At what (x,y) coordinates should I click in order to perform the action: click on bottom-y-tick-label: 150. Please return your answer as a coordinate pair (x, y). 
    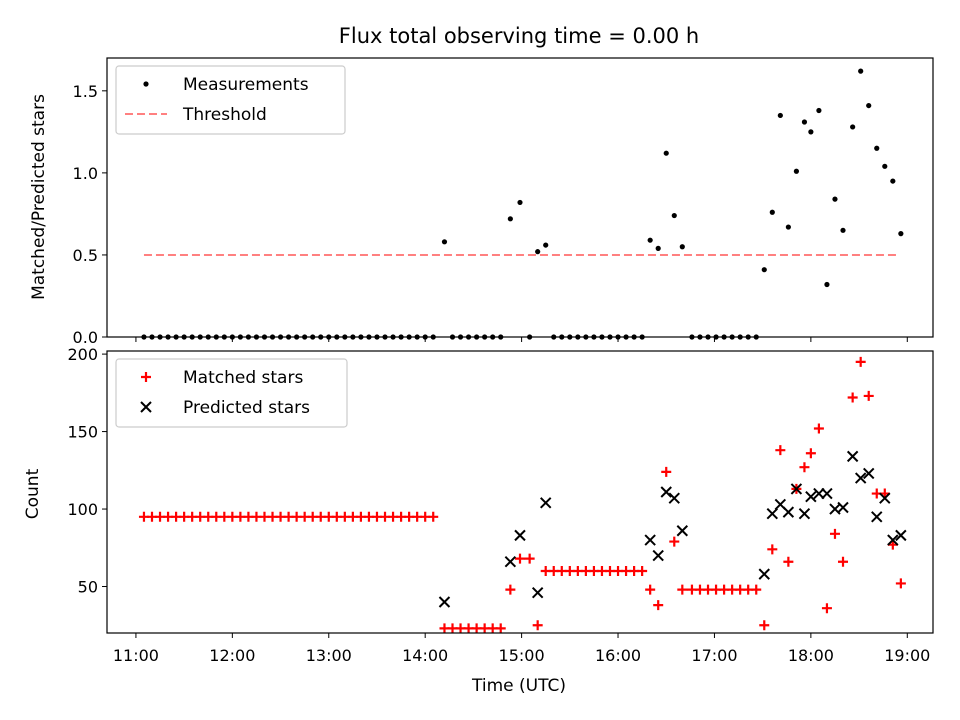
    Looking at the image, I should click on (82, 432).